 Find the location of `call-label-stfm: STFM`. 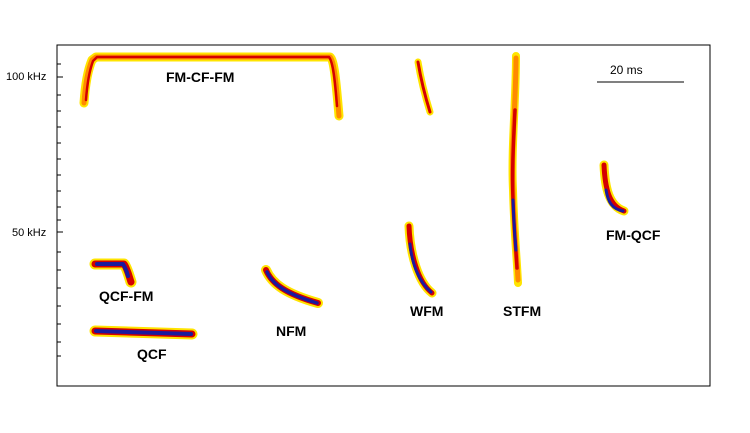

call-label-stfm: STFM is located at coordinates (522, 311).